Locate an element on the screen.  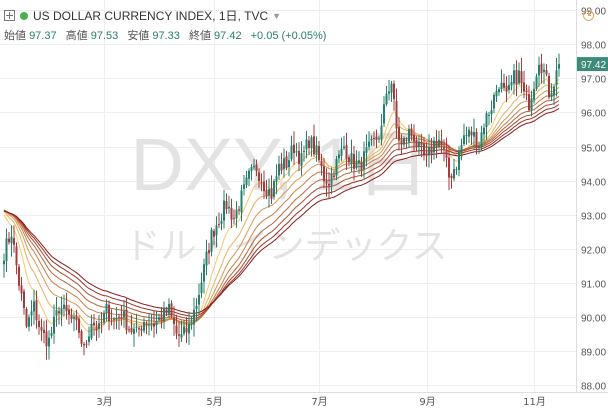
price-tick-label: 97.00 is located at coordinates (593, 80).